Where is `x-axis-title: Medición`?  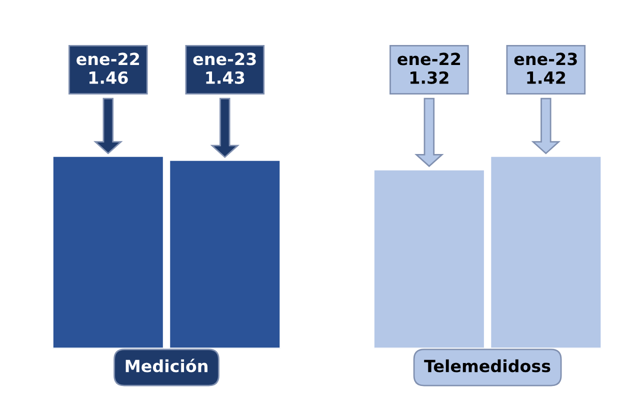 x-axis-title: Medición is located at coordinates (167, 365).